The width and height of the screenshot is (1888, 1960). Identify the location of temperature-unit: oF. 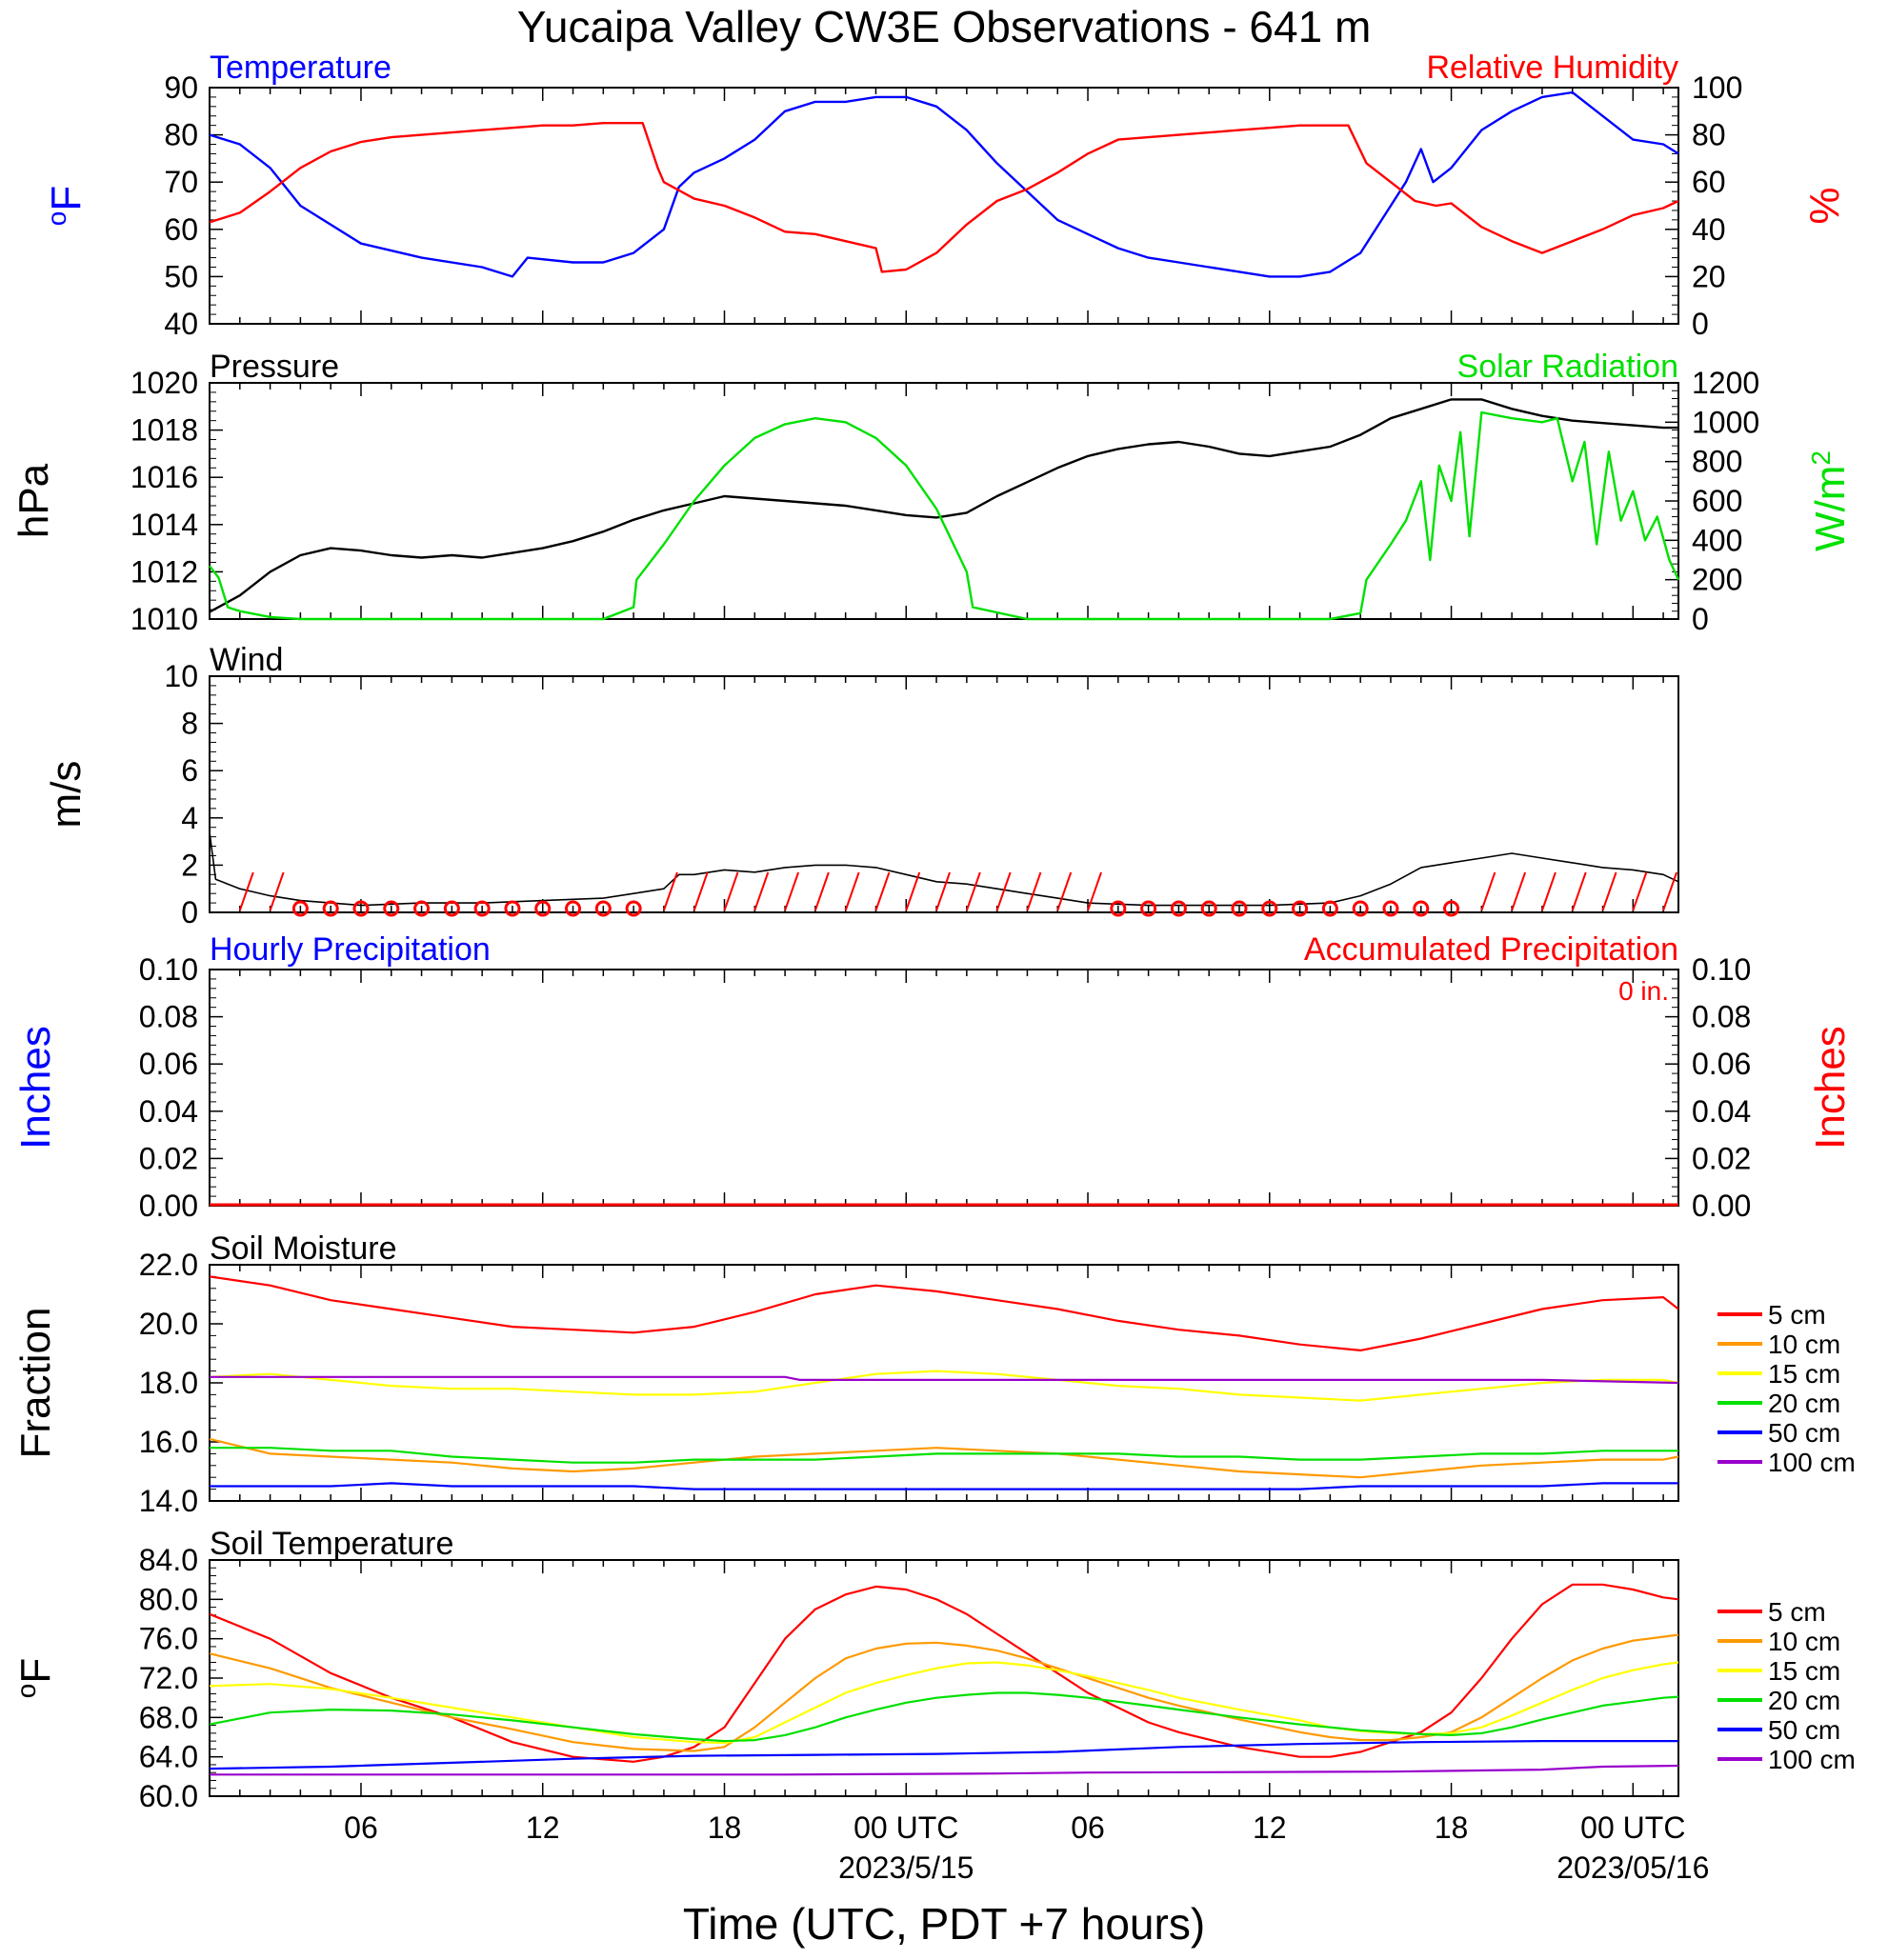
(66, 206).